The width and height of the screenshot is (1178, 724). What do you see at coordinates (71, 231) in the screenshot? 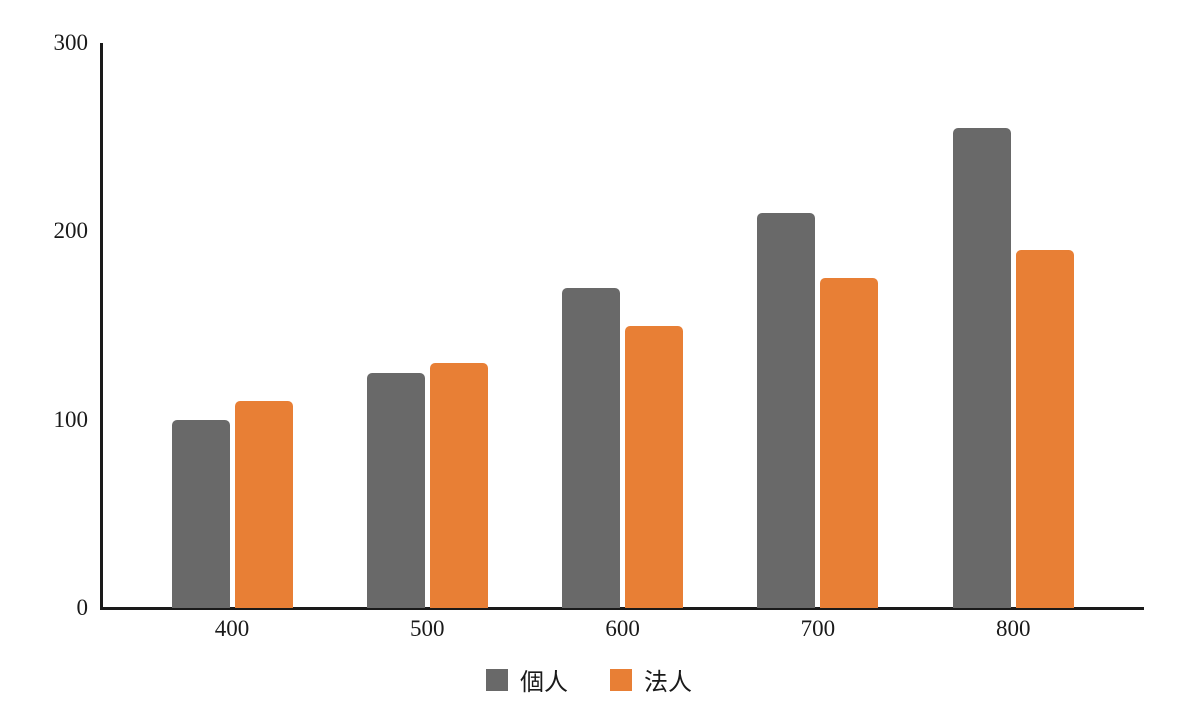
I see `y-tick-label-200: 200` at bounding box center [71, 231].